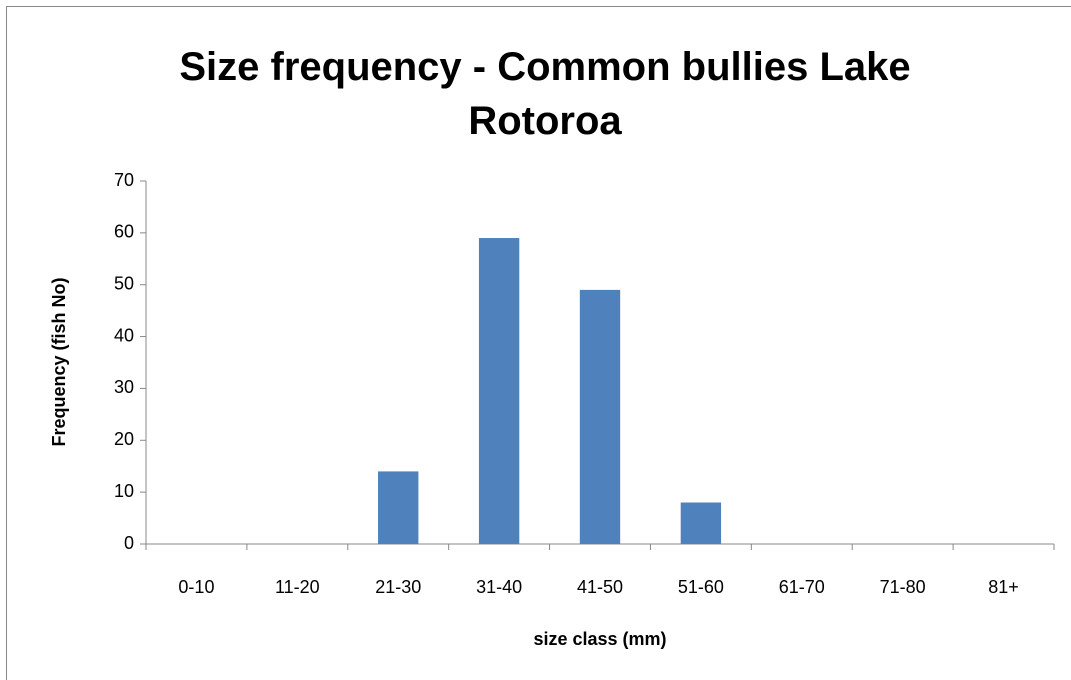  What do you see at coordinates (599, 639) in the screenshot?
I see `x-axis-title: size class (mm)` at bounding box center [599, 639].